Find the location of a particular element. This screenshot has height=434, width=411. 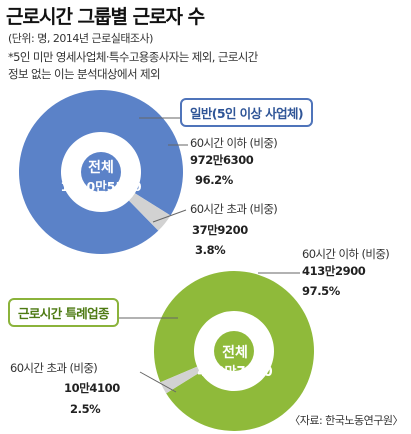

donut2-slice1-label: 60시간 이하 (비중) is located at coordinates (346, 254).